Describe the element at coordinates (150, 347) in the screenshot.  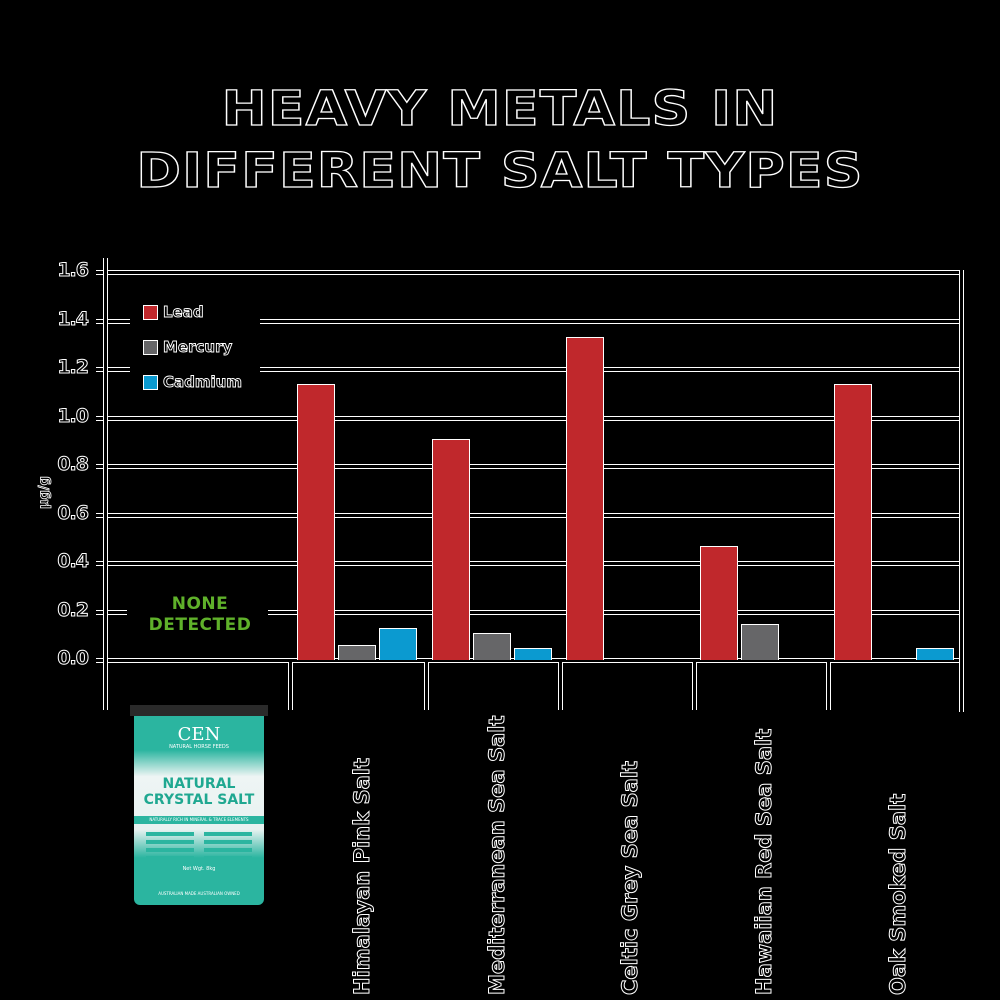
I see `mercury-swatch` at that location.